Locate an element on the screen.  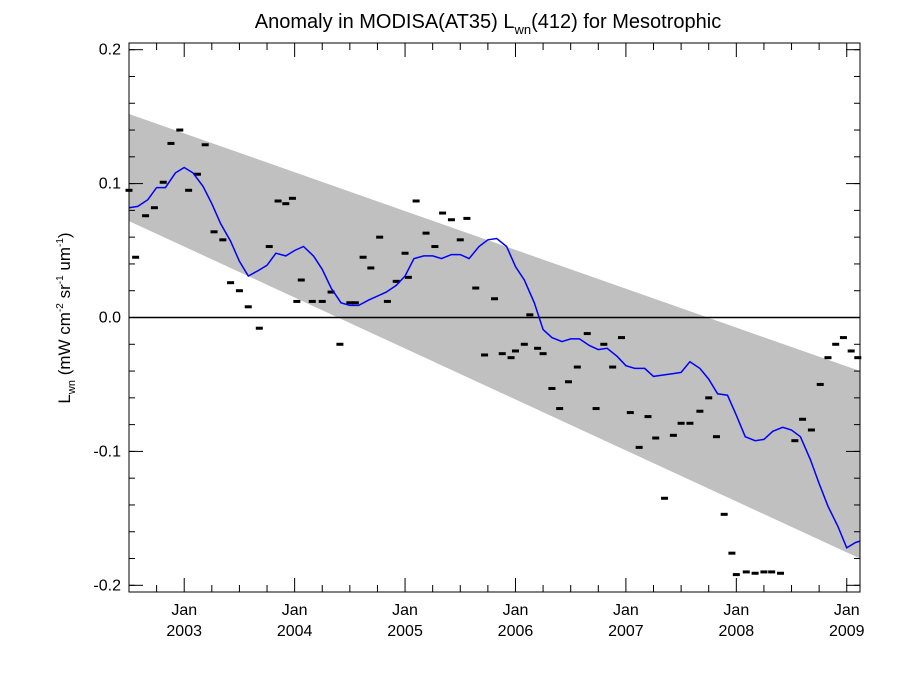
x-tick-year-label: 2008 is located at coordinates (737, 631).